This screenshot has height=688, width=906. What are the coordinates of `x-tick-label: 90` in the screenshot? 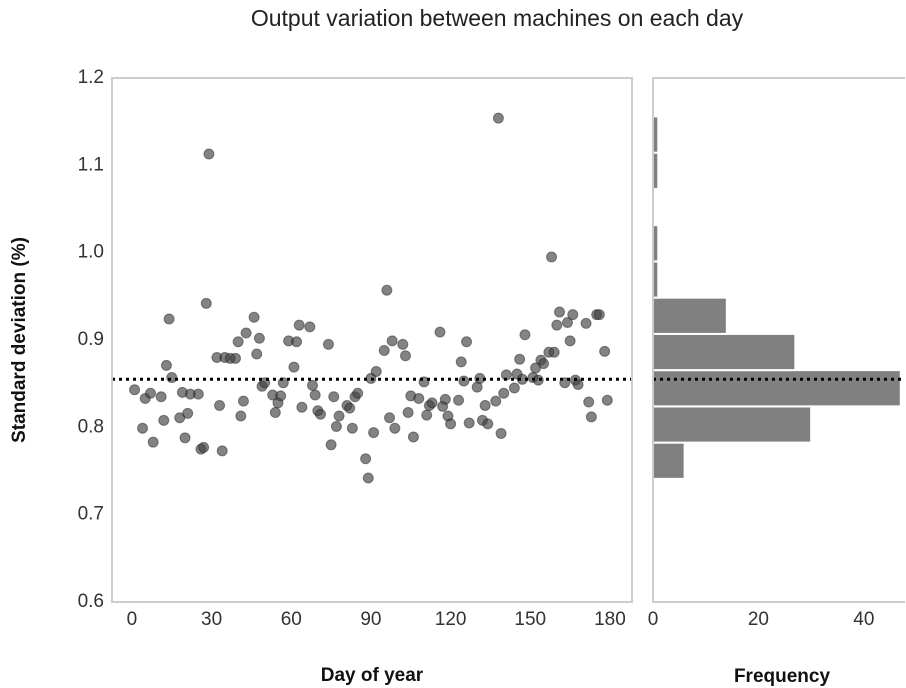 It's located at (370, 619).